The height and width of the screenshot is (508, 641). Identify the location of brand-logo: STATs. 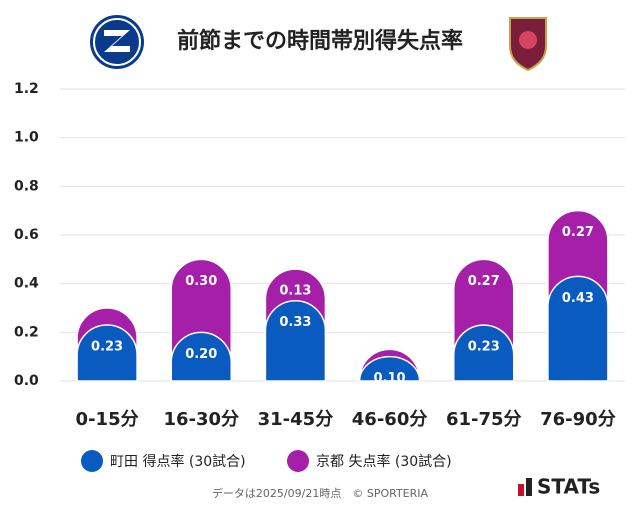
(559, 487).